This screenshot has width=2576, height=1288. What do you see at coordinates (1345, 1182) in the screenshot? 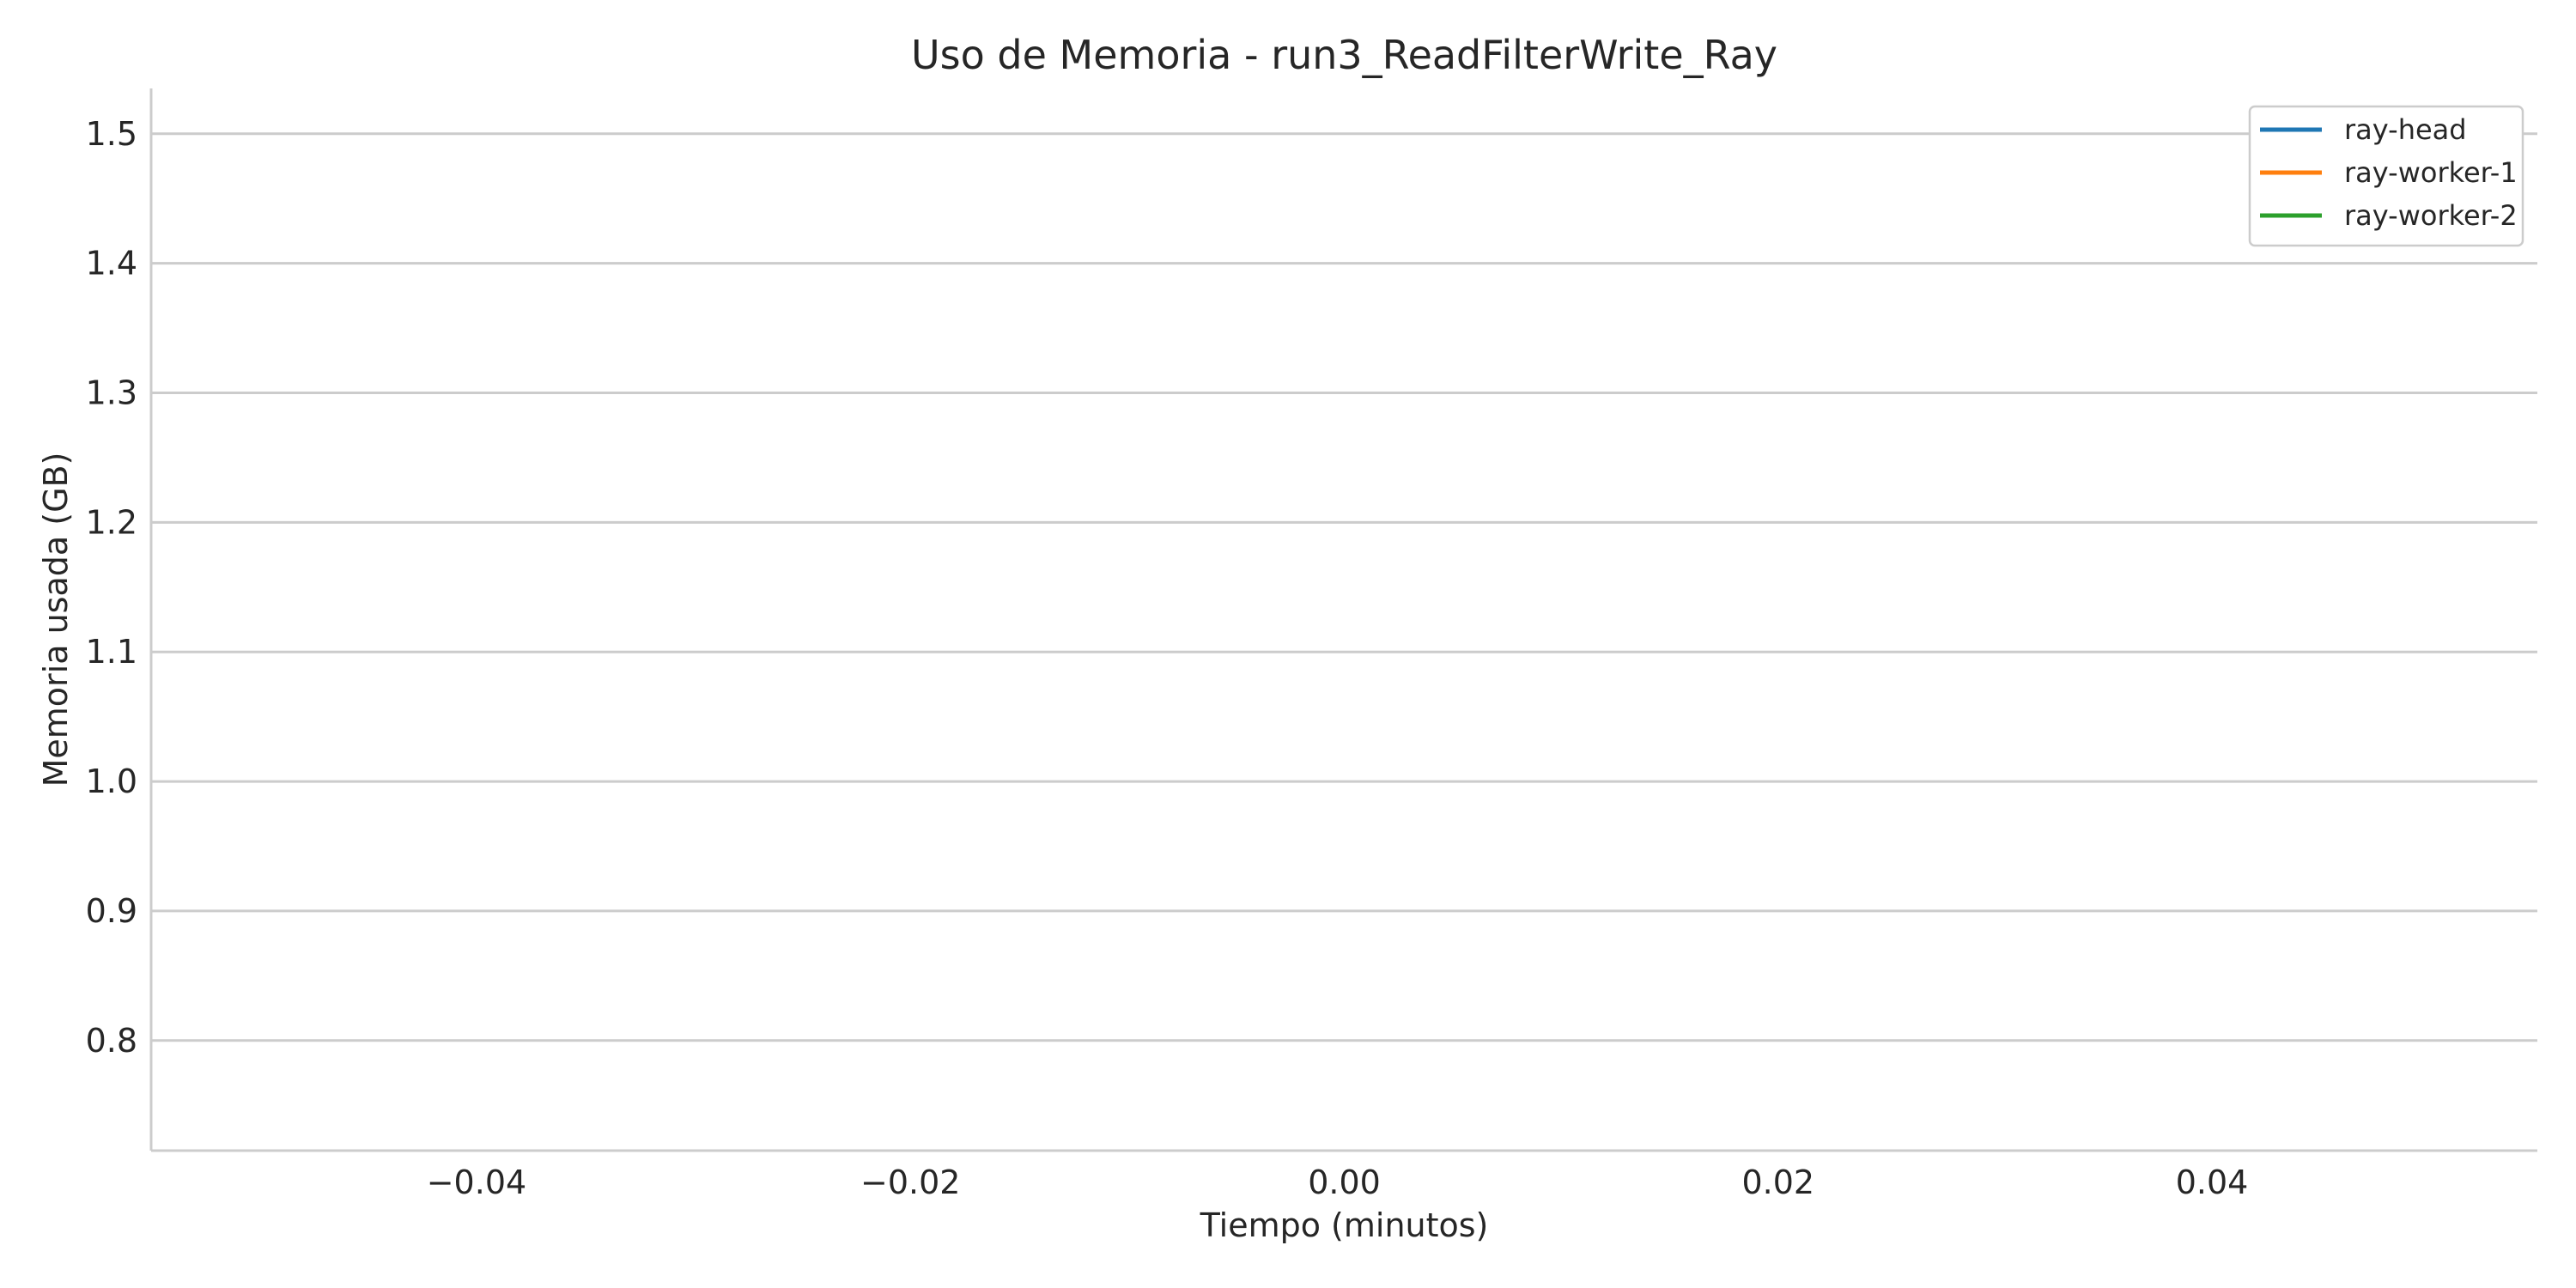
I see `x-tick-label: 0.00` at bounding box center [1345, 1182].